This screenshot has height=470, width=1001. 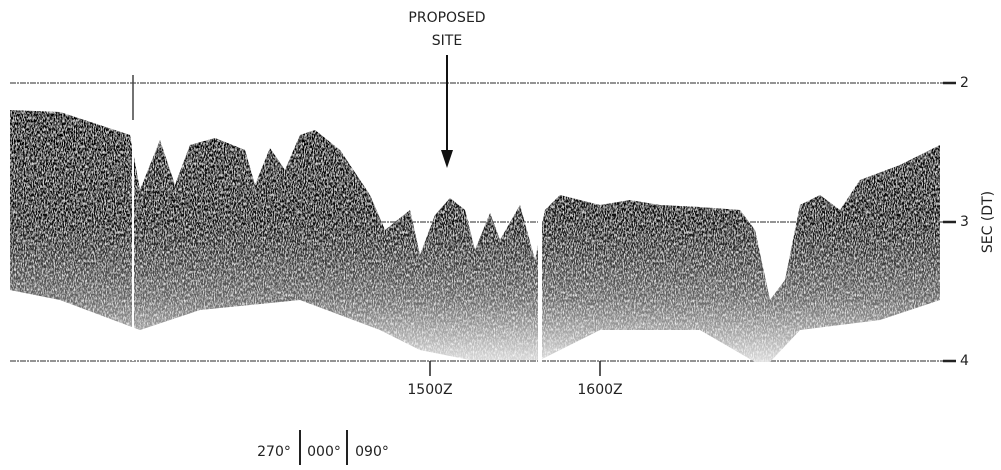 I want to click on y-tick-label: 4, so click(x=964, y=361).